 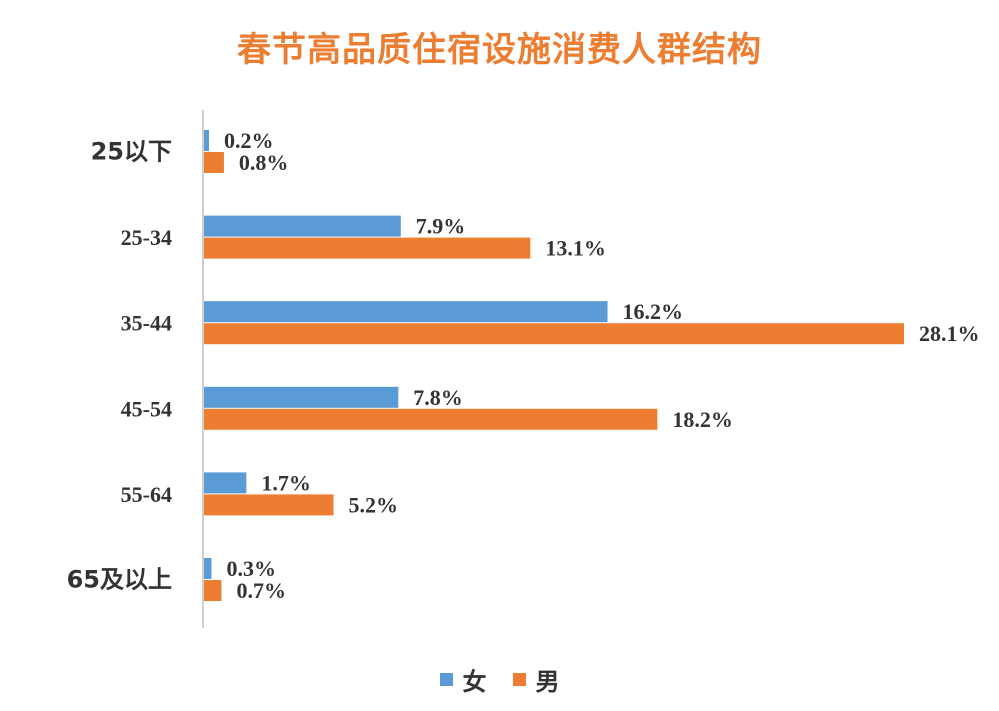 I want to click on value-label-male: 13.1%, so click(x=575, y=248).